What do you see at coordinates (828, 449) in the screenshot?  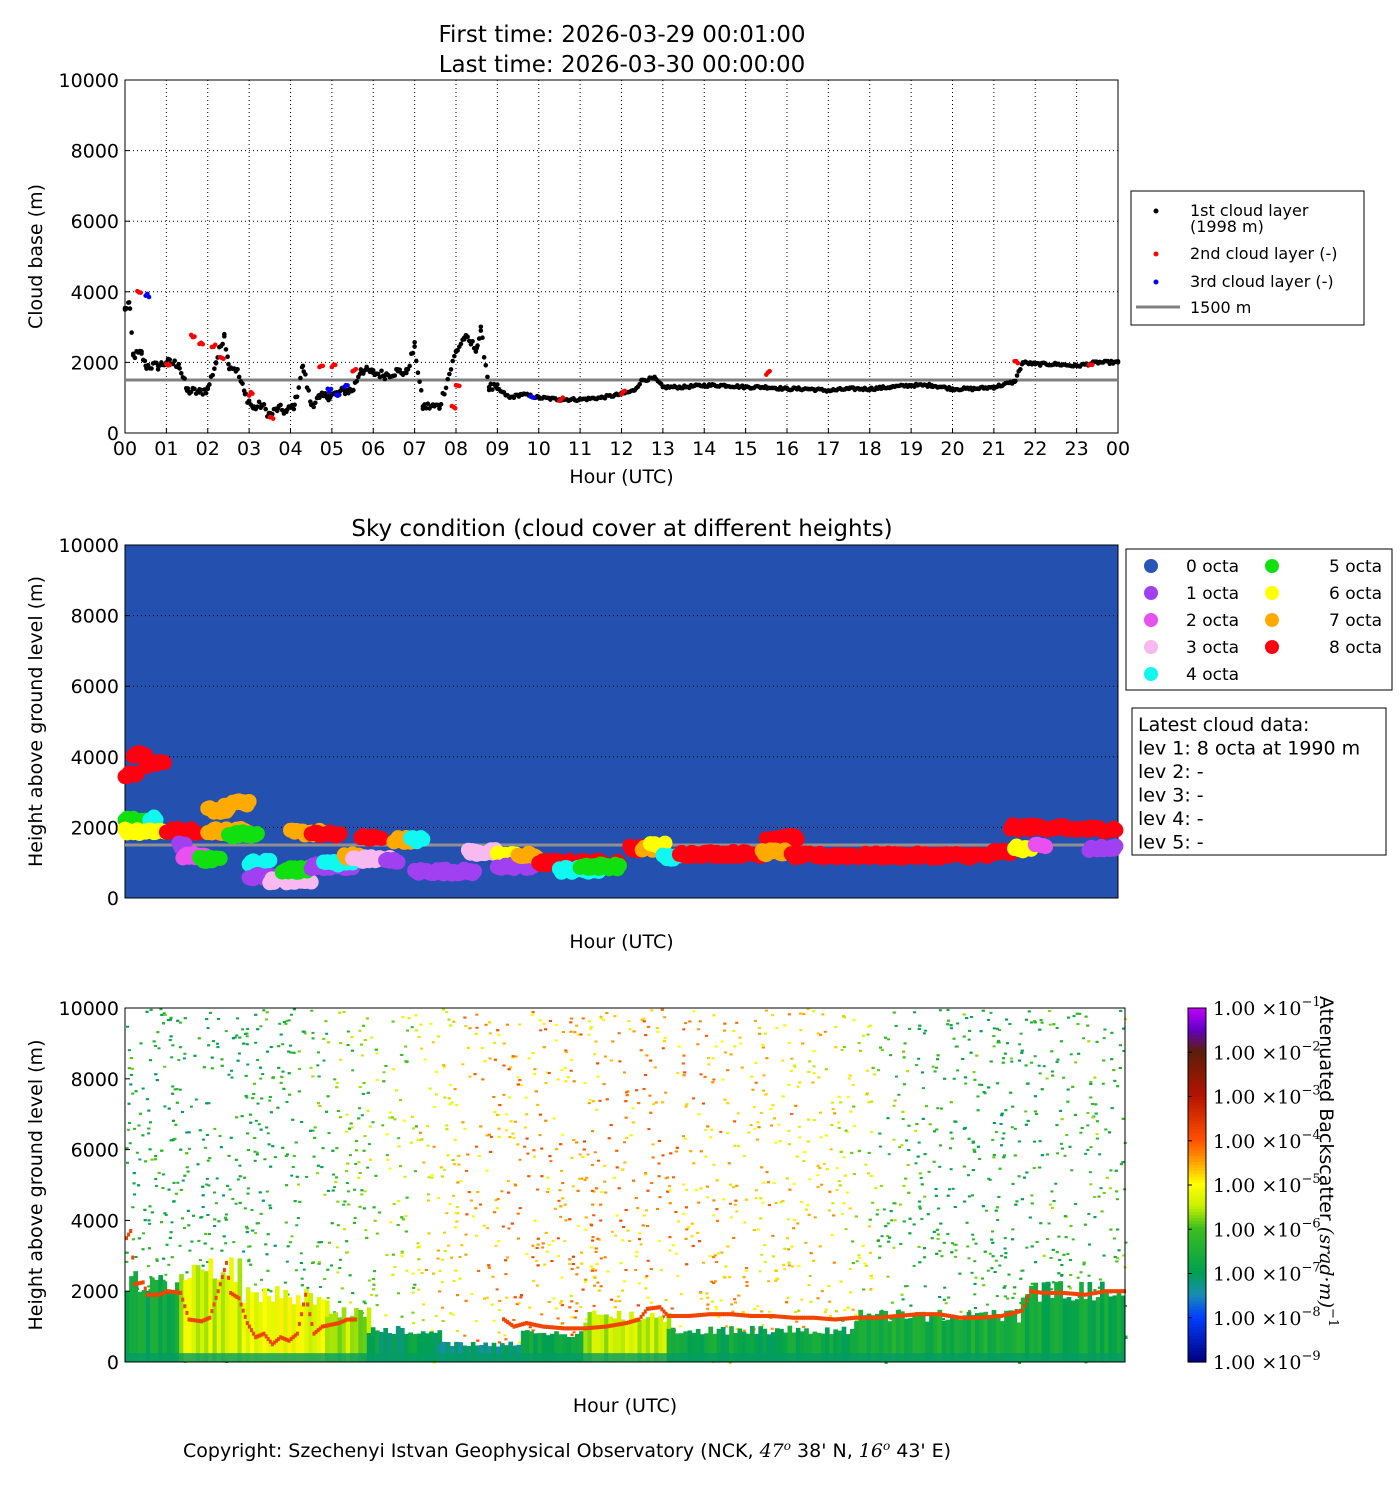 I see `x-tick-label: 17` at bounding box center [828, 449].